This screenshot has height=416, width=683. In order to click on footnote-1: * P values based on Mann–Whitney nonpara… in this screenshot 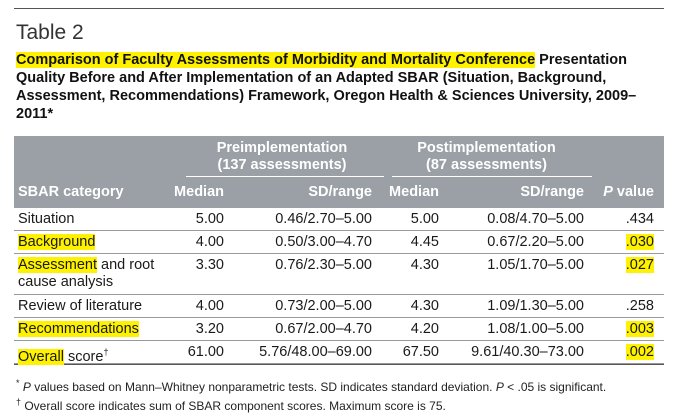, I will do `click(341, 385)`.